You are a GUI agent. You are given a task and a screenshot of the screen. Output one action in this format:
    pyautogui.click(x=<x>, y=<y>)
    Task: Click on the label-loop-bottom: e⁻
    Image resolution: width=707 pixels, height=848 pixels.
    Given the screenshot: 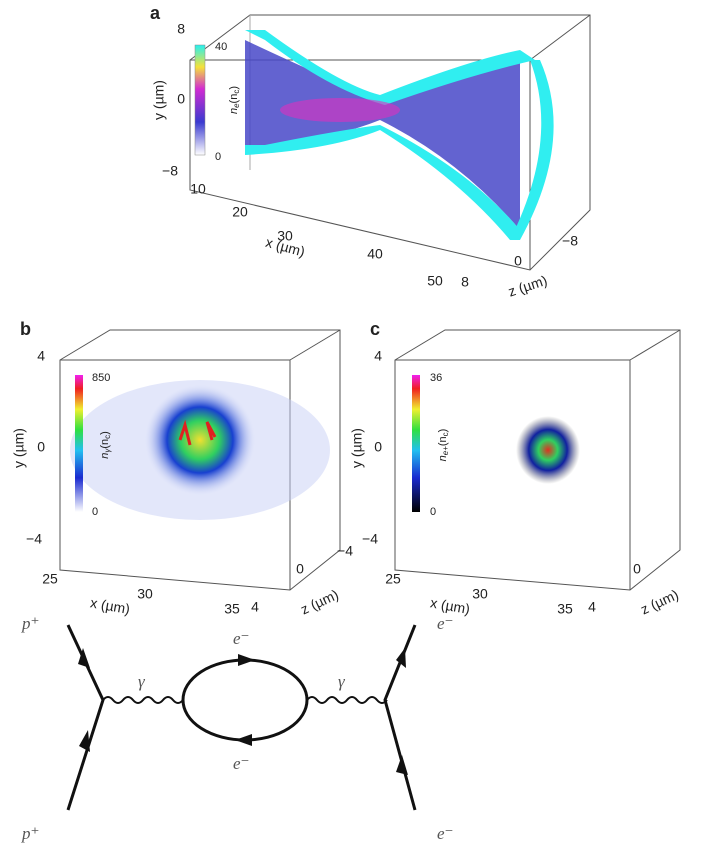 What is the action you would take?
    pyautogui.click(x=241, y=763)
    